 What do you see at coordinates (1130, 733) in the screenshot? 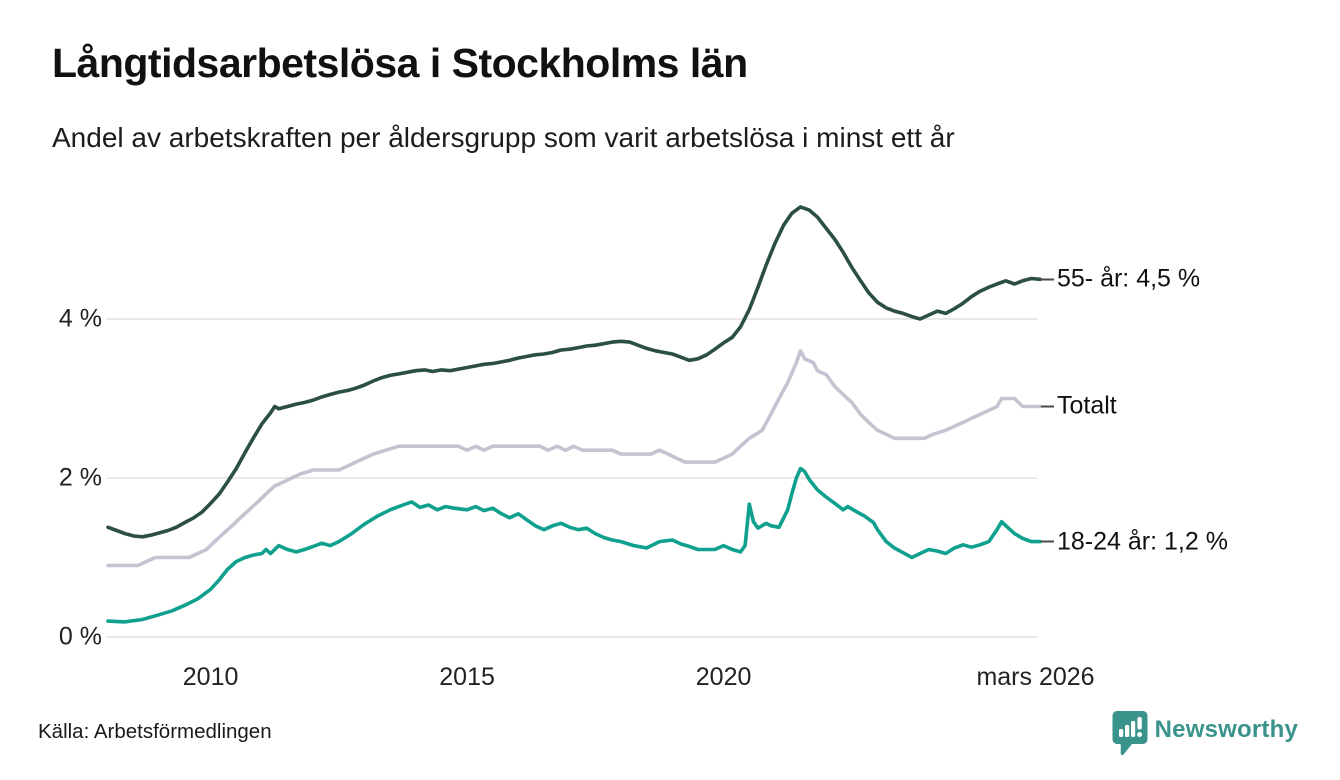
I see `newsworthy-logo-icon` at bounding box center [1130, 733].